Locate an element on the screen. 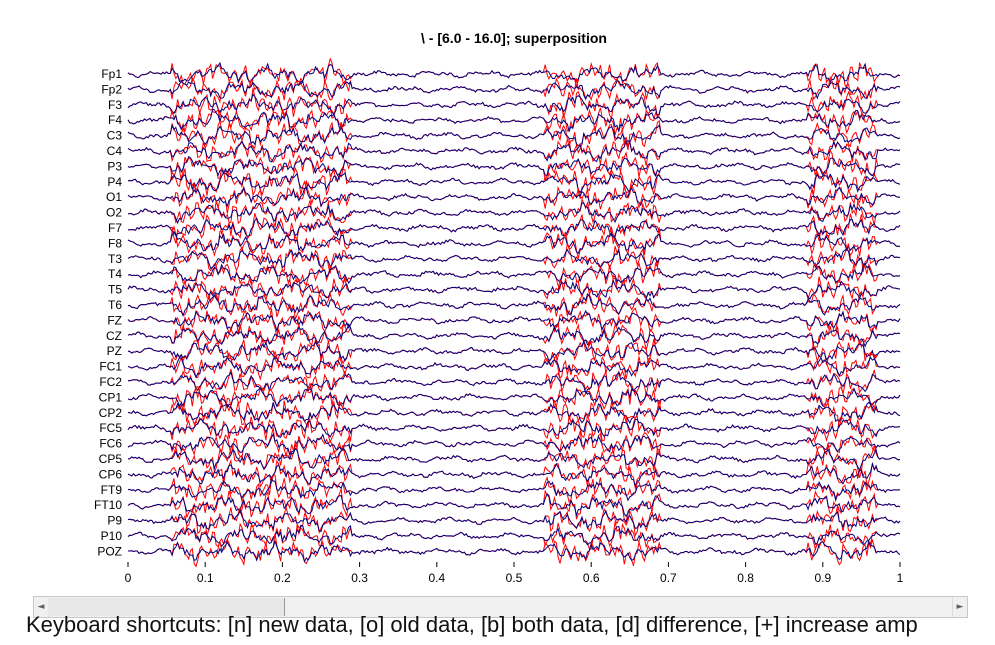  channel-label-c3: C3 is located at coordinates (115, 136).